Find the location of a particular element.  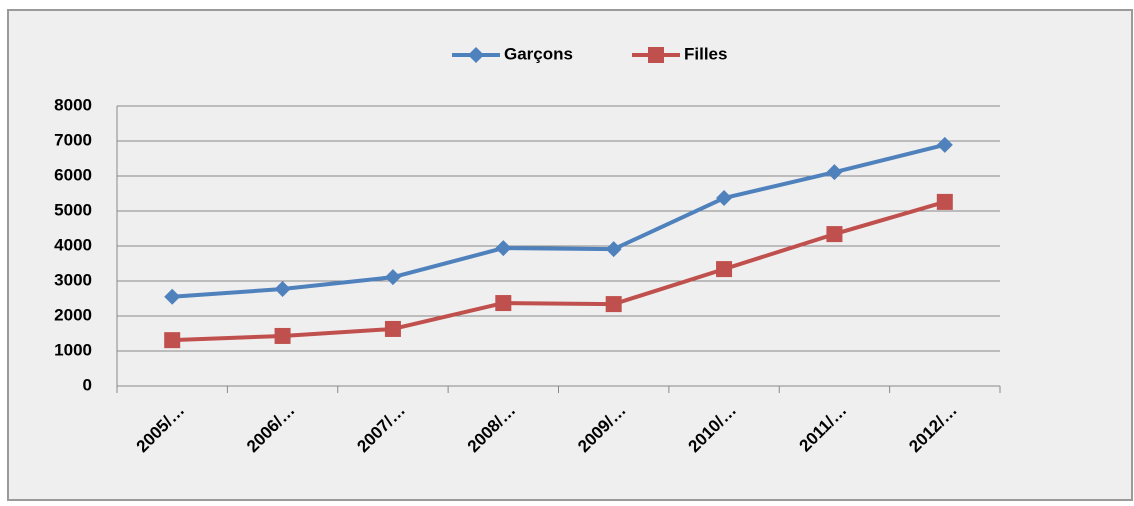

y-tick-label: 5000 is located at coordinates (73, 209).